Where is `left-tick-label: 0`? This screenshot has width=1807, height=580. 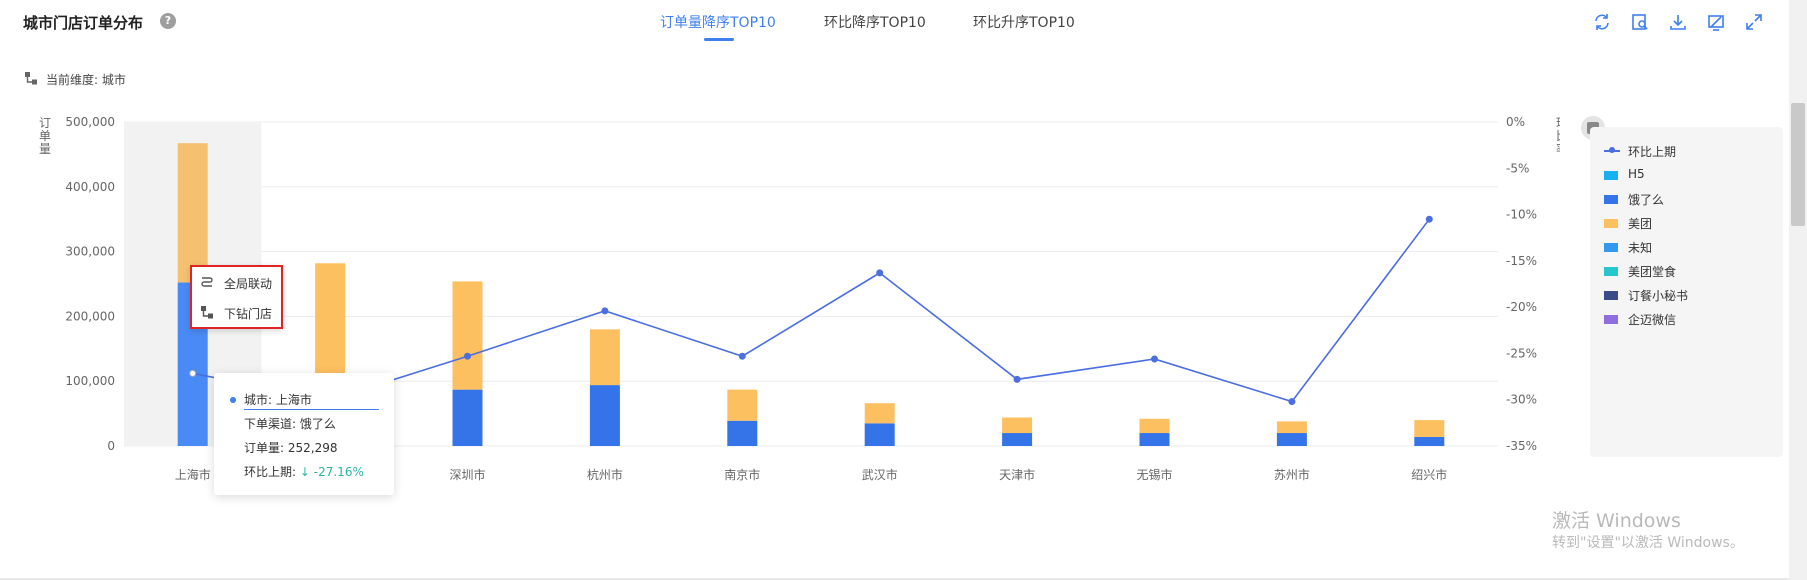 left-tick-label: 0 is located at coordinates (111, 446).